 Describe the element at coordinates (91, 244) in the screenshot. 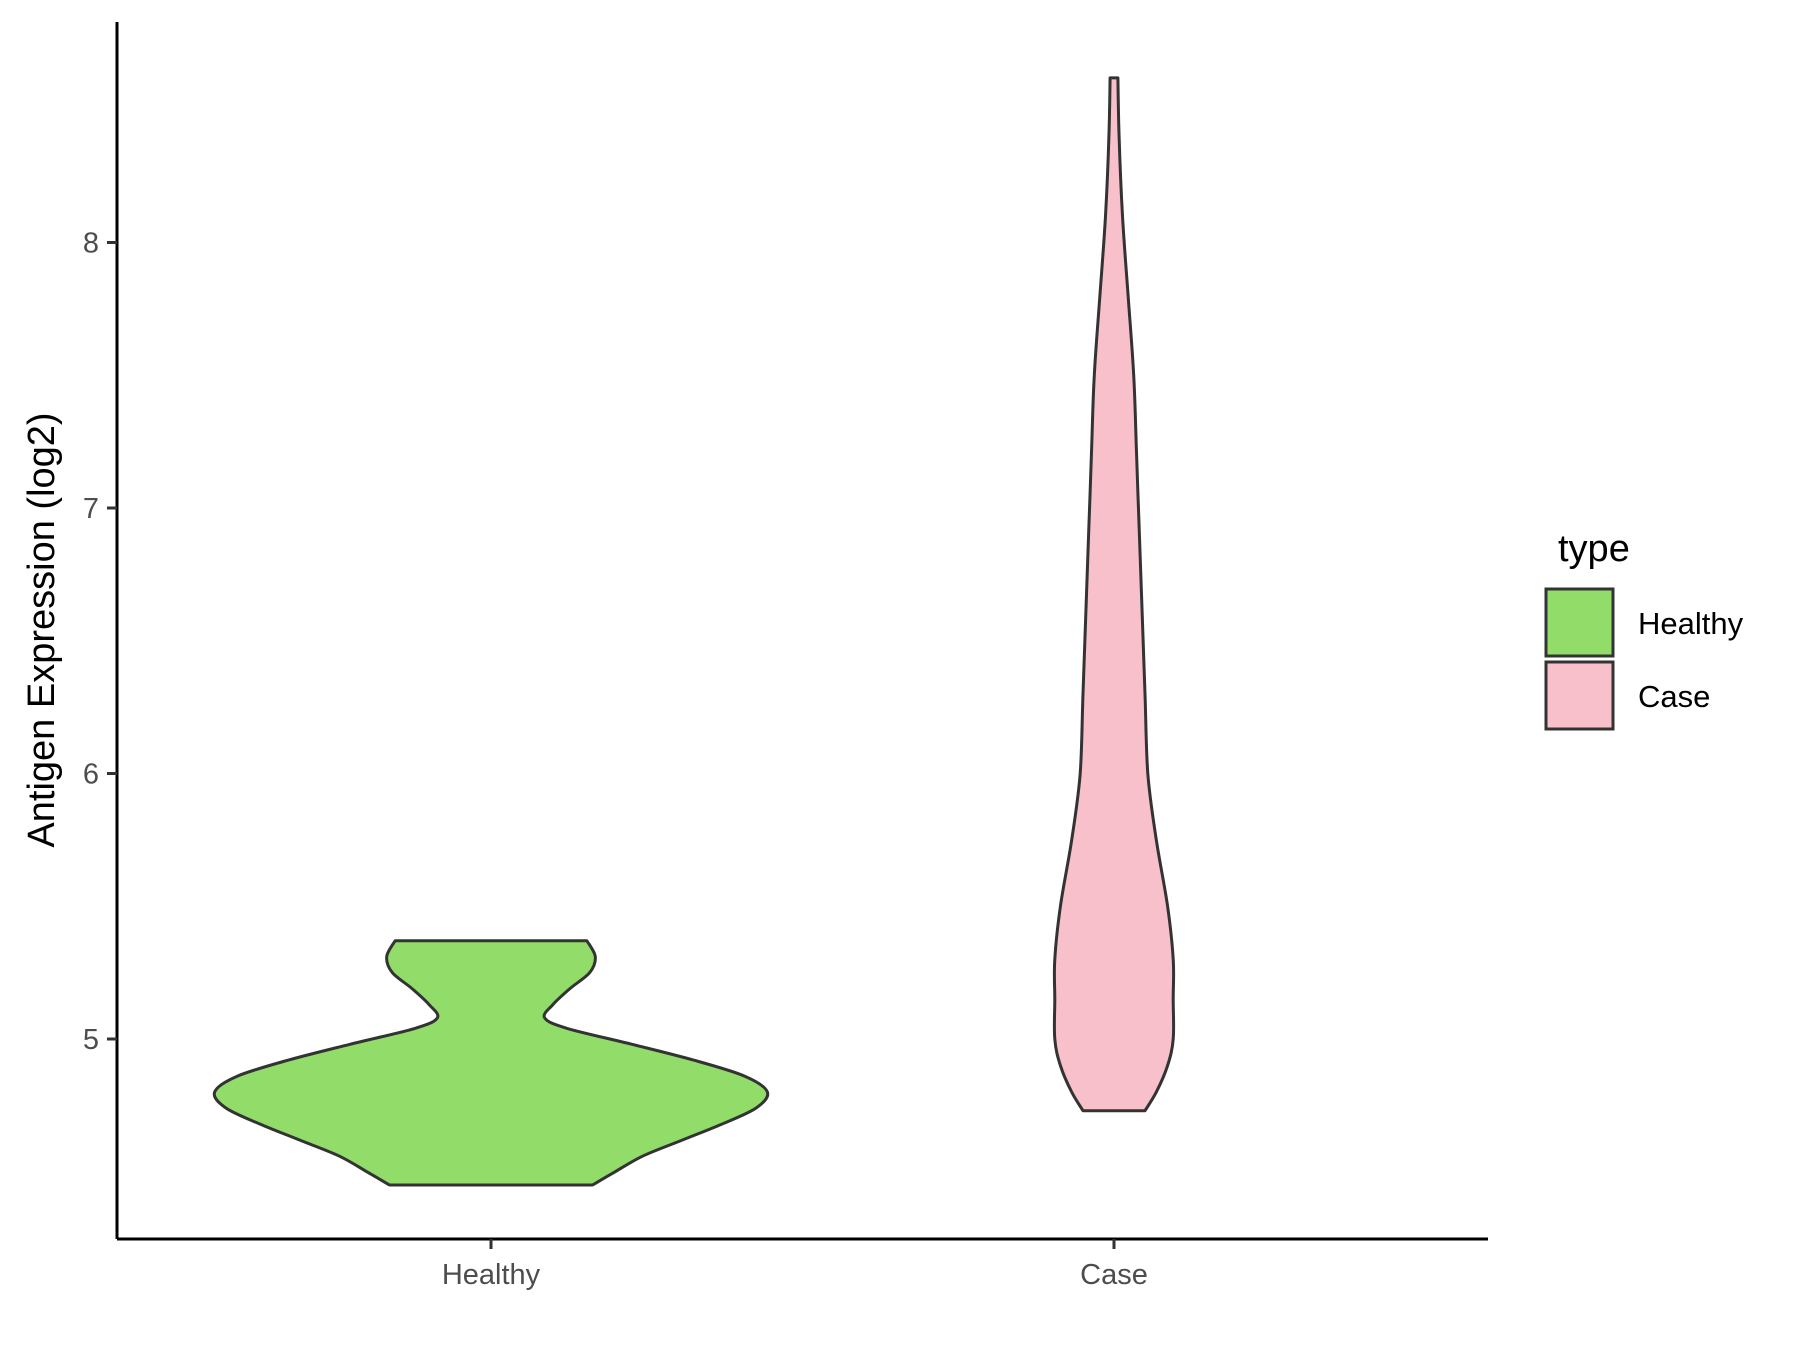

I see `y-tick-label: 8` at that location.